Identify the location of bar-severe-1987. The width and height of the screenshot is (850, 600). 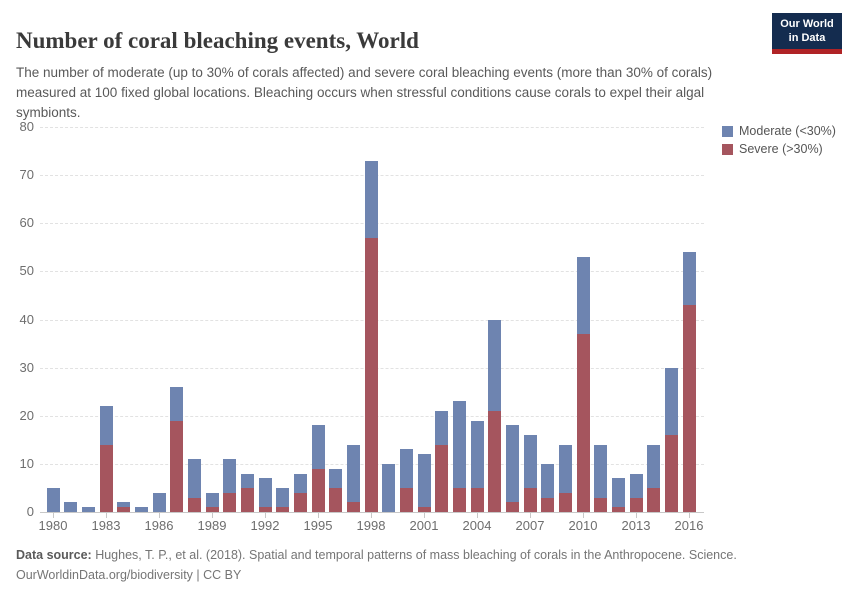
(177, 466).